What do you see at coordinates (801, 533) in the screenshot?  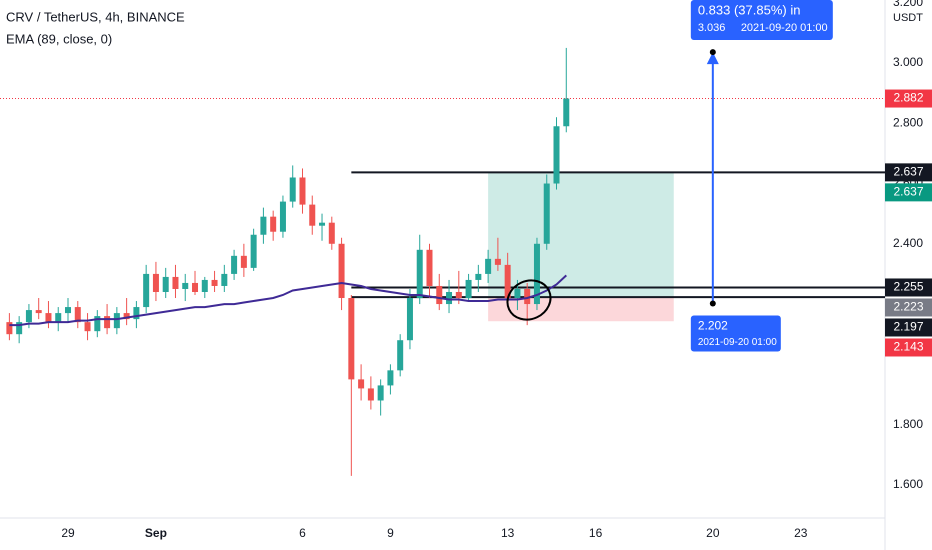 I see `x-tick-label: 23` at bounding box center [801, 533].